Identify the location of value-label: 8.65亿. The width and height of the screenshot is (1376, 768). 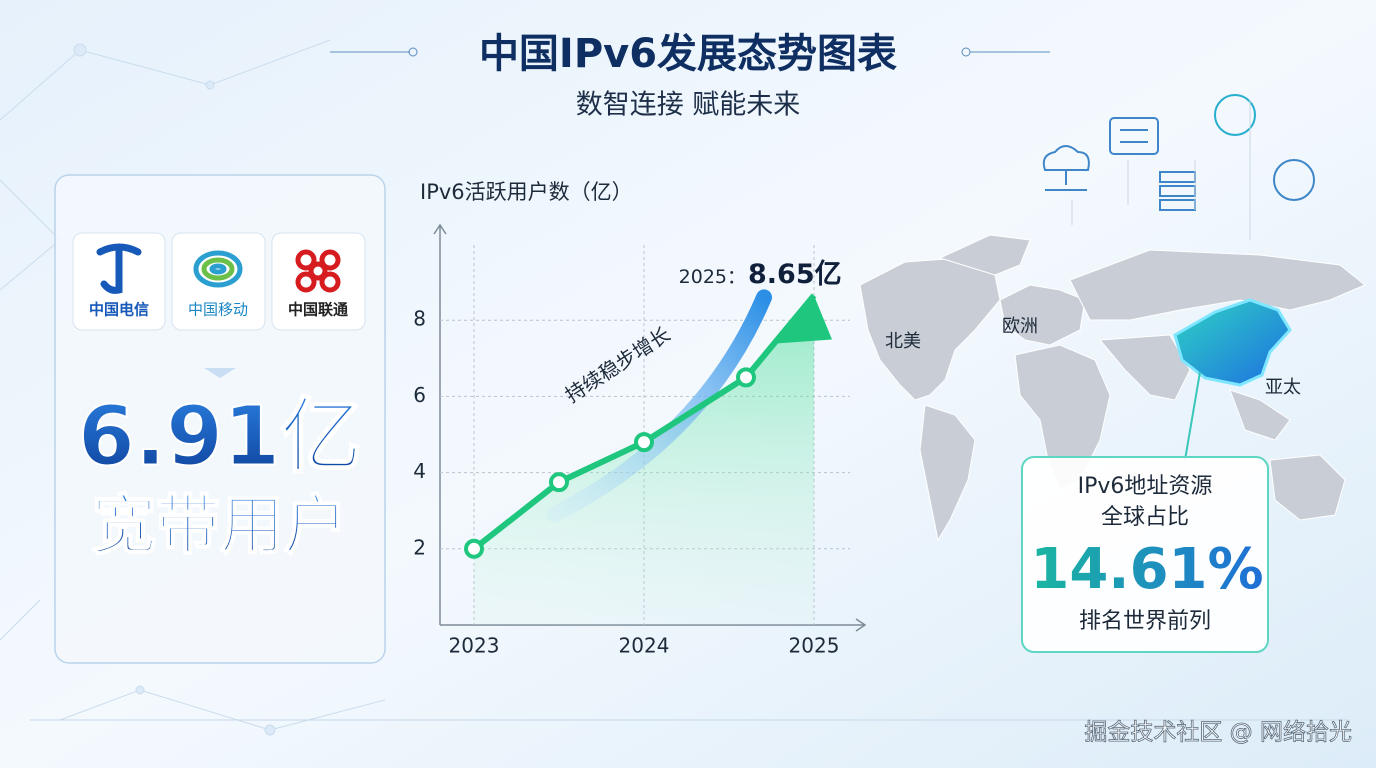
(795, 274).